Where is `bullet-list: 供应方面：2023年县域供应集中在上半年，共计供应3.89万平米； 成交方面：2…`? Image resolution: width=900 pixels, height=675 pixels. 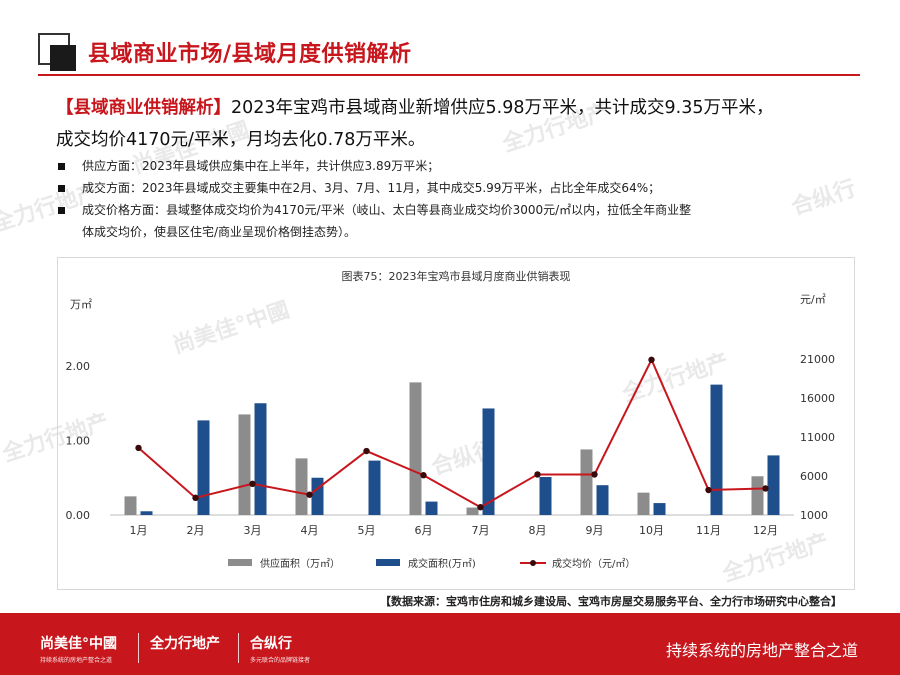 bullet-list: 供应方面：2023年县域供应集中在上半年，共计供应3.89万平米； 成交方面：2… is located at coordinates (456, 199).